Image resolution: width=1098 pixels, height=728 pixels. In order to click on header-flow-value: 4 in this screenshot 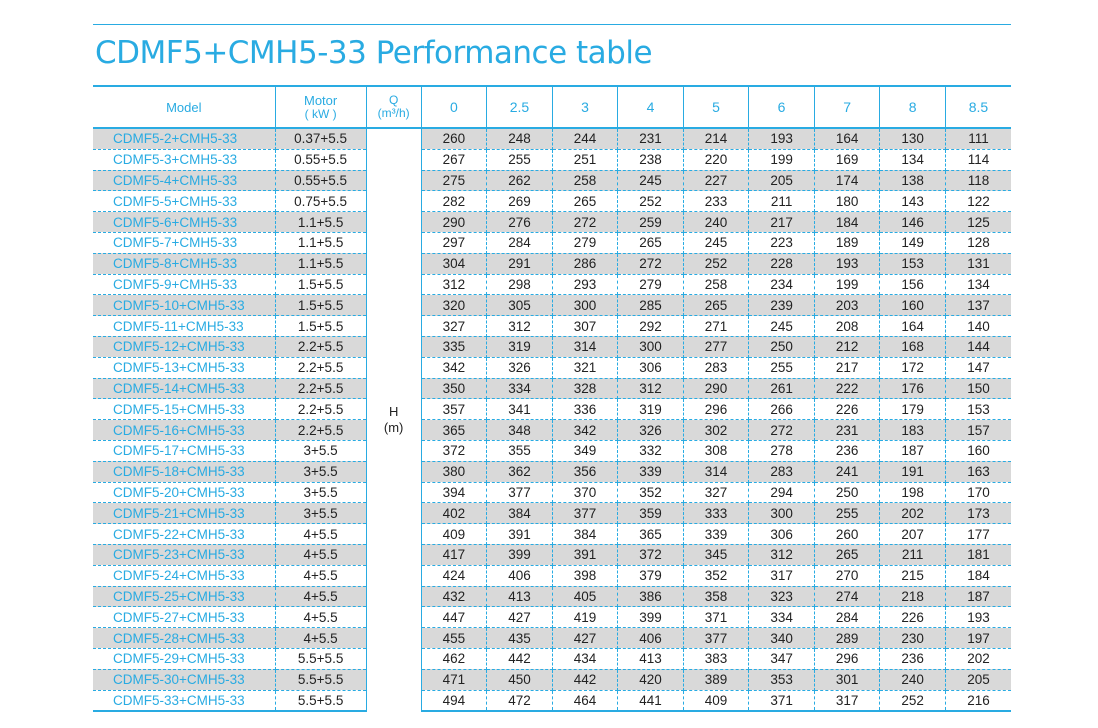, I will do `click(650, 108)`.